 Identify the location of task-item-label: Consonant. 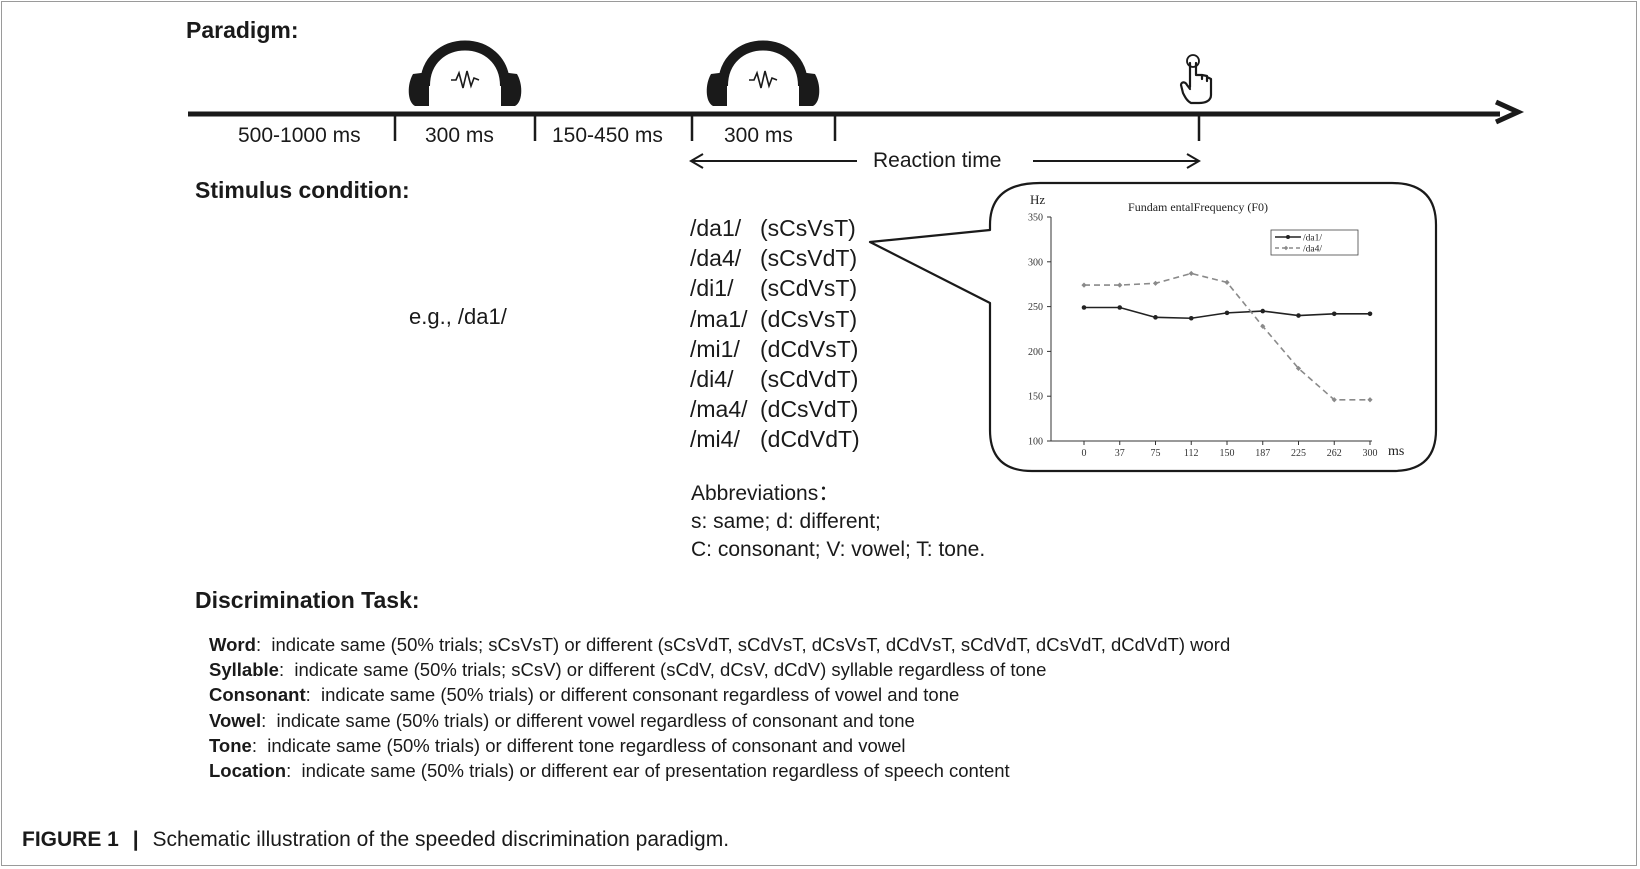
(257, 695).